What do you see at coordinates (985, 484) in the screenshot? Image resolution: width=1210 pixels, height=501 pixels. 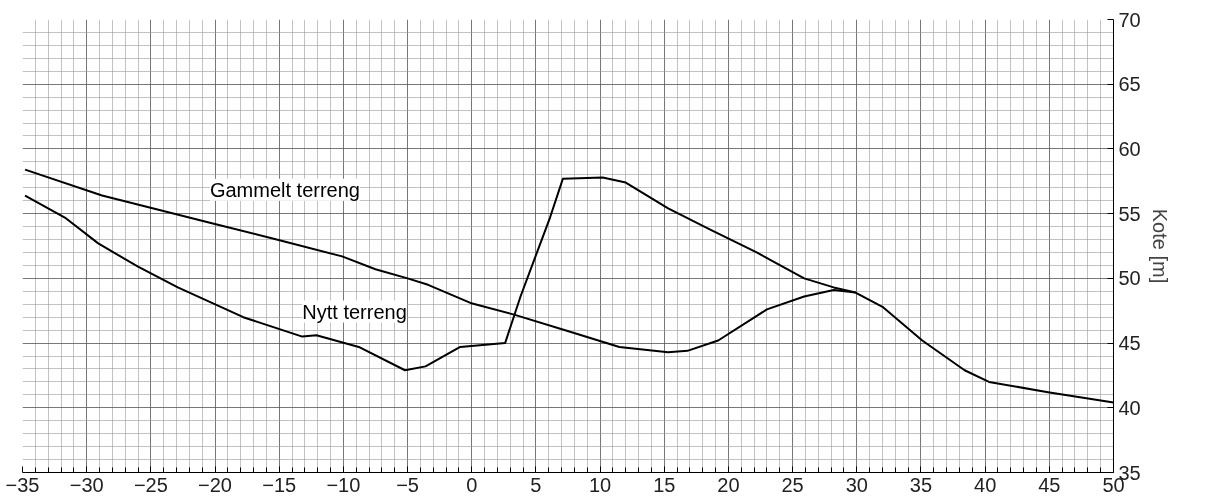 I see `x-tick-label: 40` at bounding box center [985, 484].